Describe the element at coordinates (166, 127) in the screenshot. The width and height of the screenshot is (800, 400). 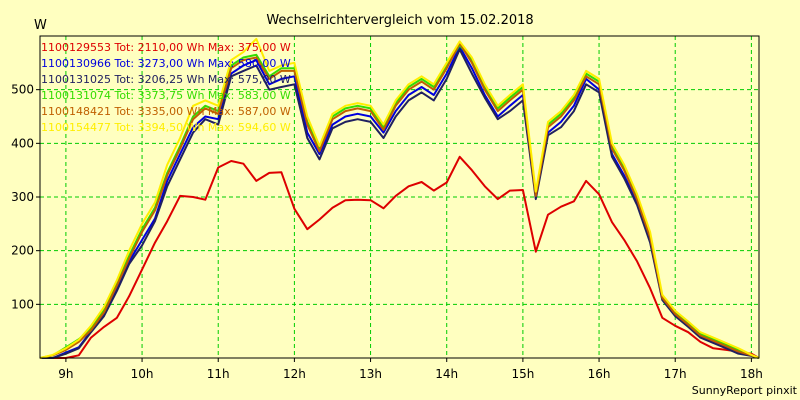
I see `legend-entry-6: 1100154477 Tot: 3394,50 Wh Max: 594,60 W` at that location.